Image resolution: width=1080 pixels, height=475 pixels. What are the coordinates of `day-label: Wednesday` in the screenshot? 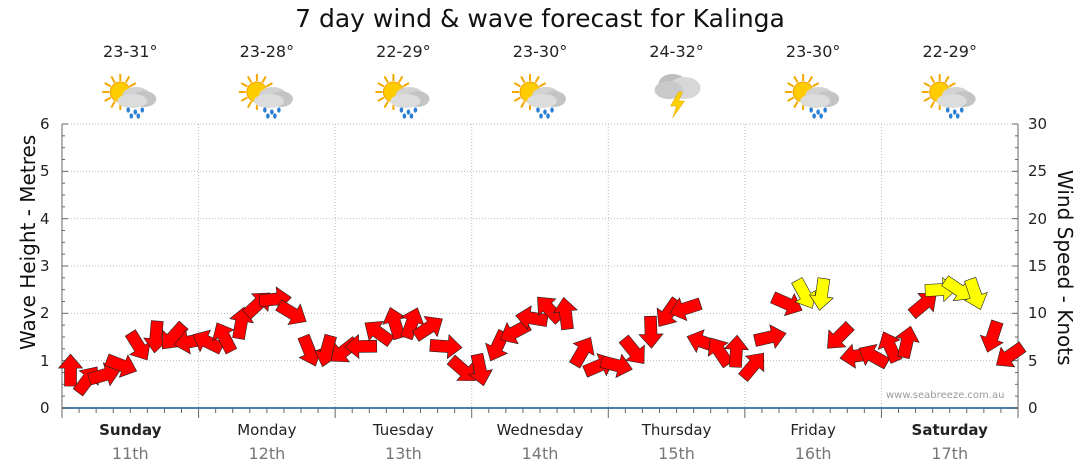 It's located at (540, 430).